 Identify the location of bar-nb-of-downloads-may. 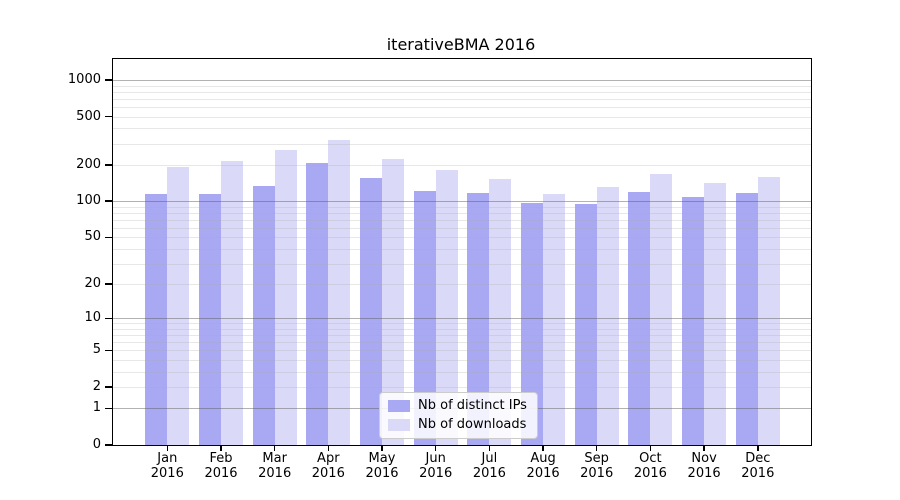
(393, 301).